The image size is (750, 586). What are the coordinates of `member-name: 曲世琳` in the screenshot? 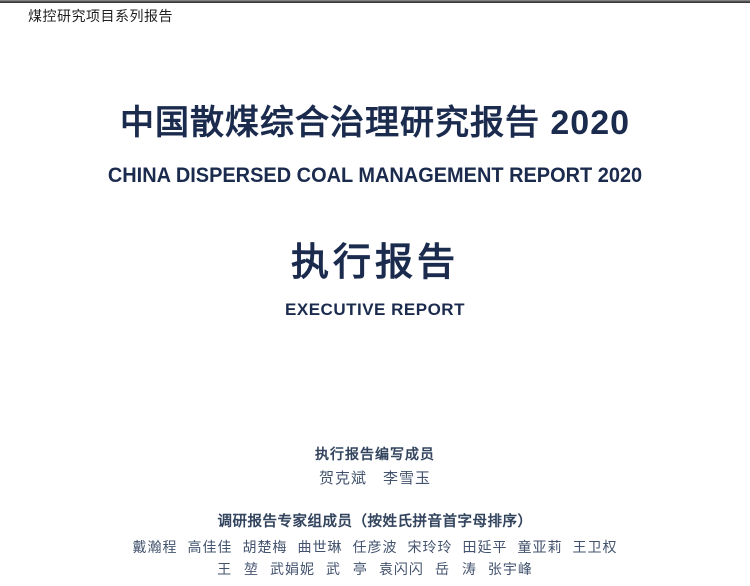 It's located at (320, 547).